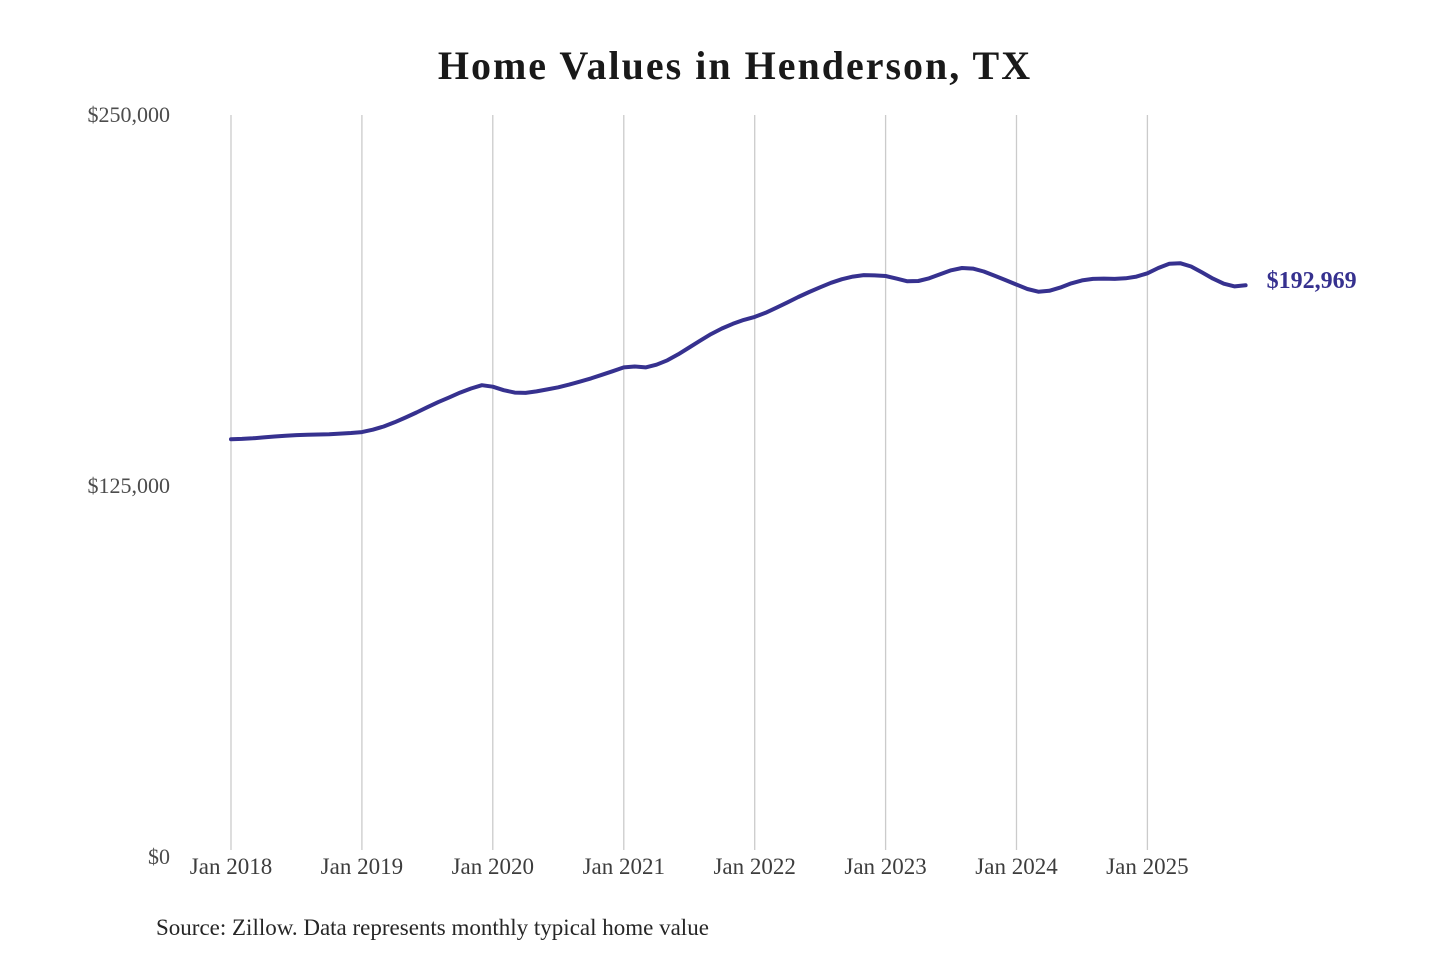 This screenshot has height=960, width=1440. What do you see at coordinates (129, 114) in the screenshot?
I see `y-tick-label: $250,000` at bounding box center [129, 114].